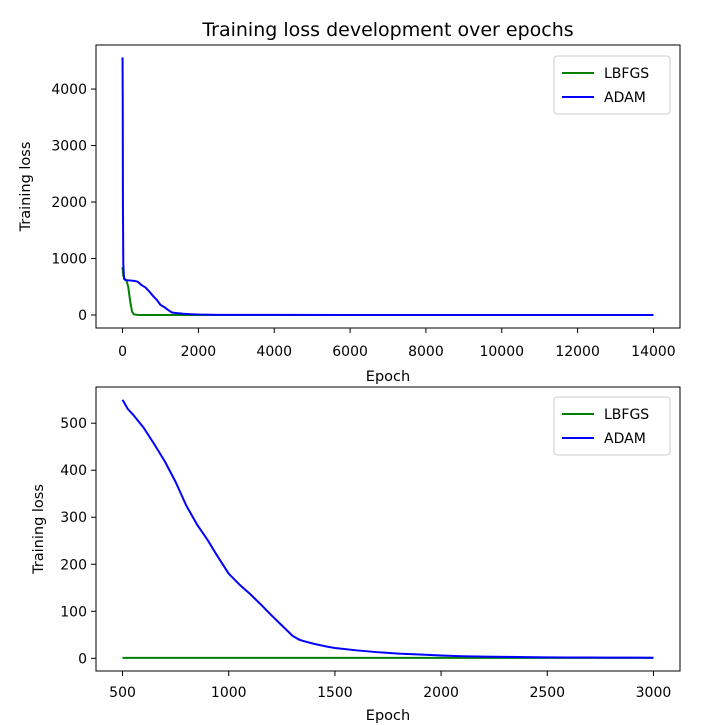 The image size is (702, 725). Describe the element at coordinates (73, 518) in the screenshot. I see `y-tick-label: 300` at that location.